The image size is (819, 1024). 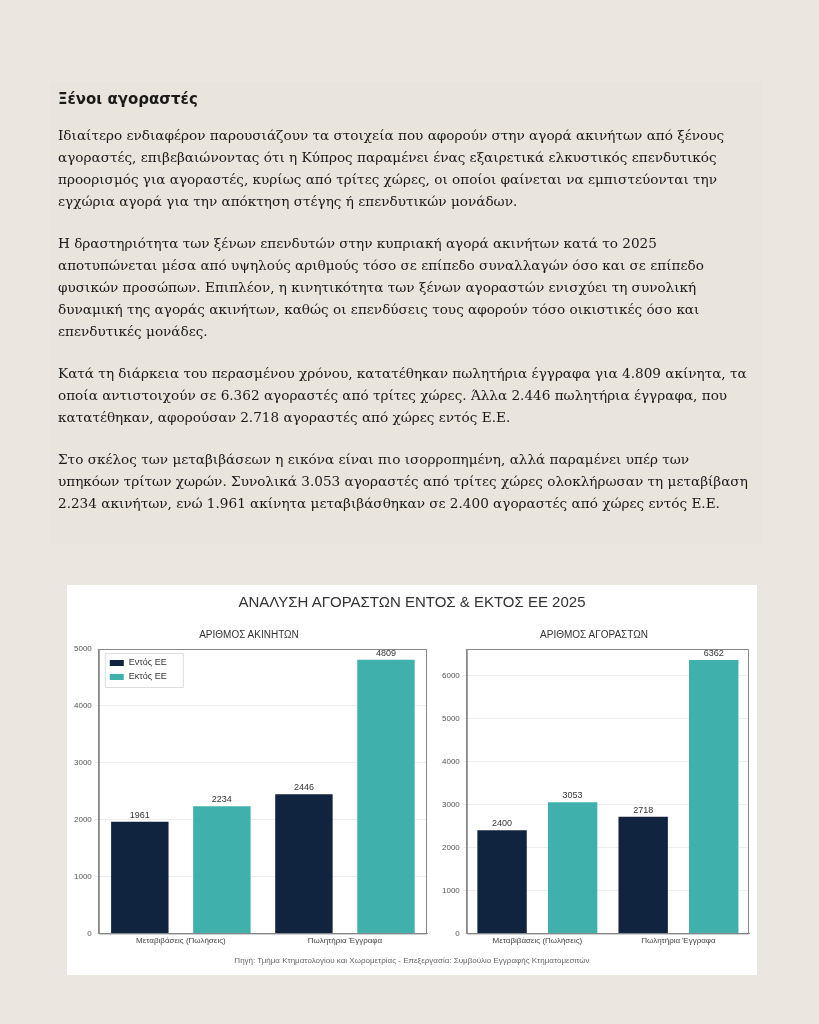 What do you see at coordinates (412, 960) in the screenshot?
I see `text: Πηγή: Τμήμα Κτηματολογίου και Χωρομετρίας - Επεξεργασία: Συμβούλιο Εγγραφής Κτηματομεσιτών` at bounding box center [412, 960].